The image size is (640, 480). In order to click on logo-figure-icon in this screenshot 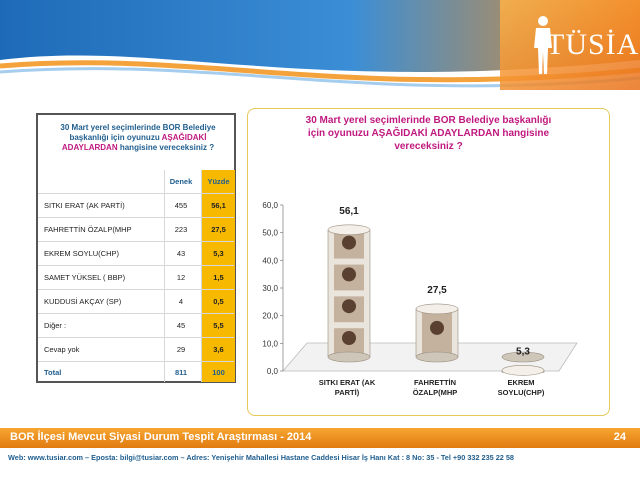, I will do `click(543, 45)`.